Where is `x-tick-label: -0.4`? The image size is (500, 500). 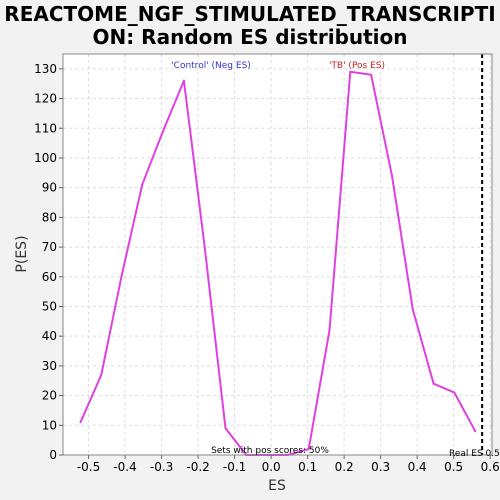
x-tick-label: -0.4 is located at coordinates (124, 467).